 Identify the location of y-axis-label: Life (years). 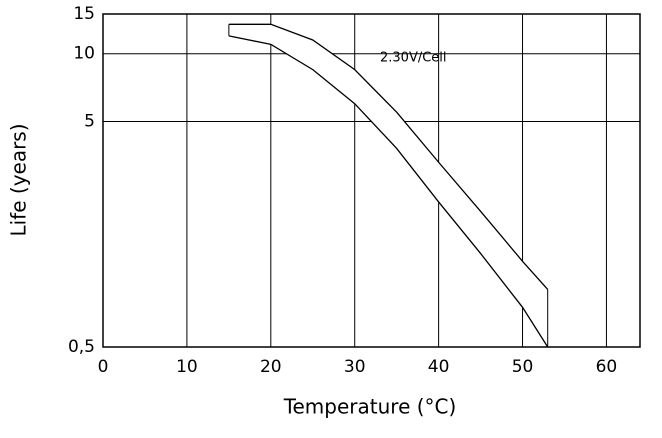
(19, 179).